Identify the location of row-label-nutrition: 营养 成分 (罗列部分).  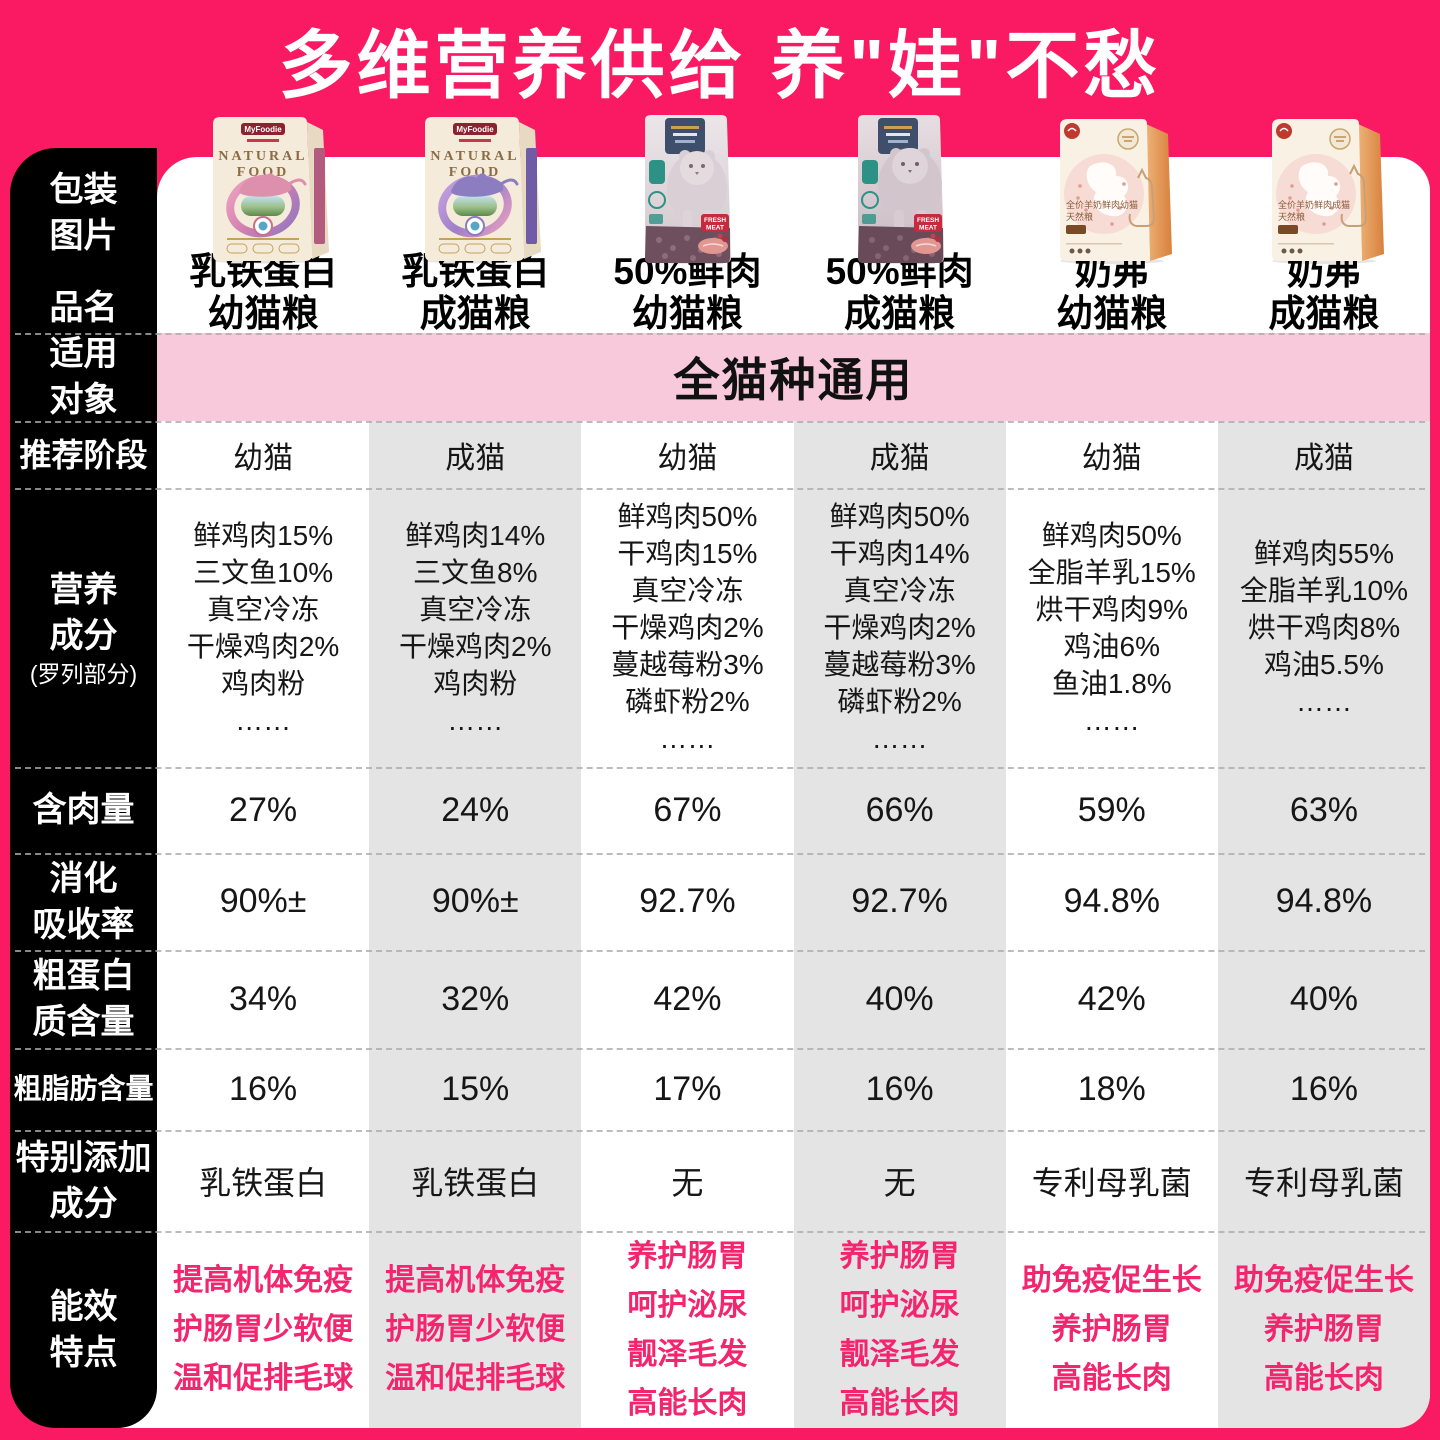
(83, 628).